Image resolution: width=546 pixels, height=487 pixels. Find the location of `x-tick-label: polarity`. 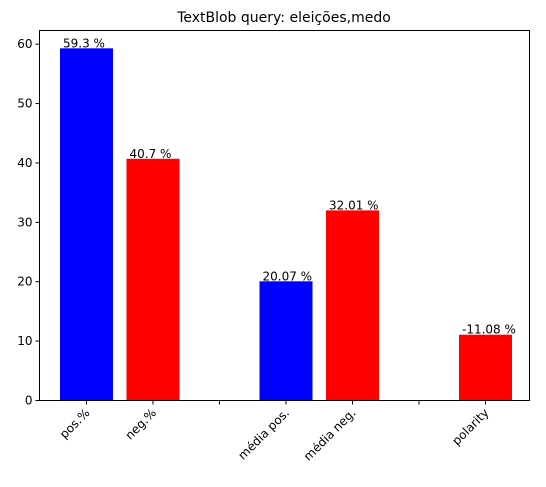

x-tick-label: polarity is located at coordinates (470, 427).